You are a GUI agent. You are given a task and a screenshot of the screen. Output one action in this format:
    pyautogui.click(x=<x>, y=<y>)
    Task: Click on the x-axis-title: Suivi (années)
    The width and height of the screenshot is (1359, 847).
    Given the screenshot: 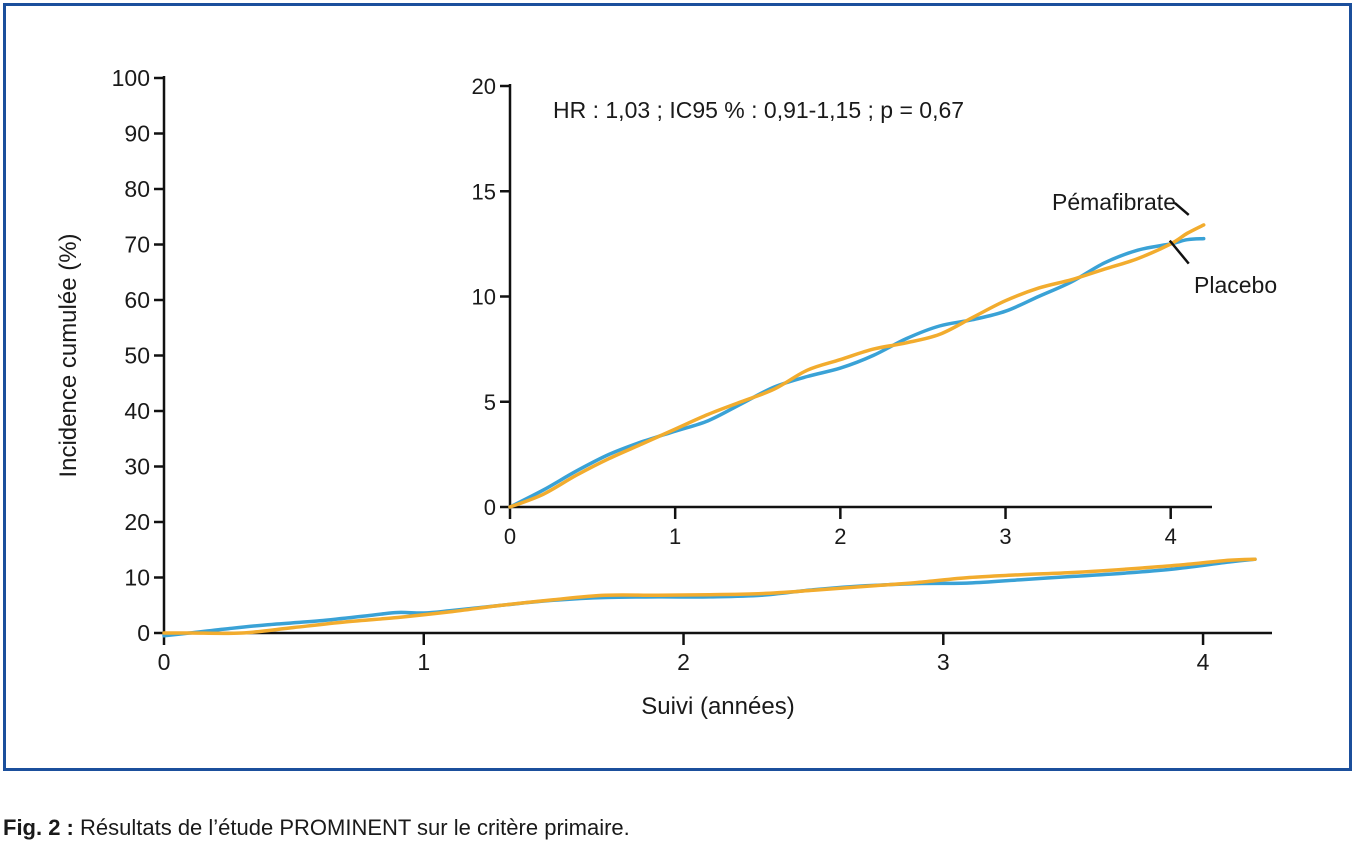 What is the action you would take?
    pyautogui.click(x=717, y=706)
    